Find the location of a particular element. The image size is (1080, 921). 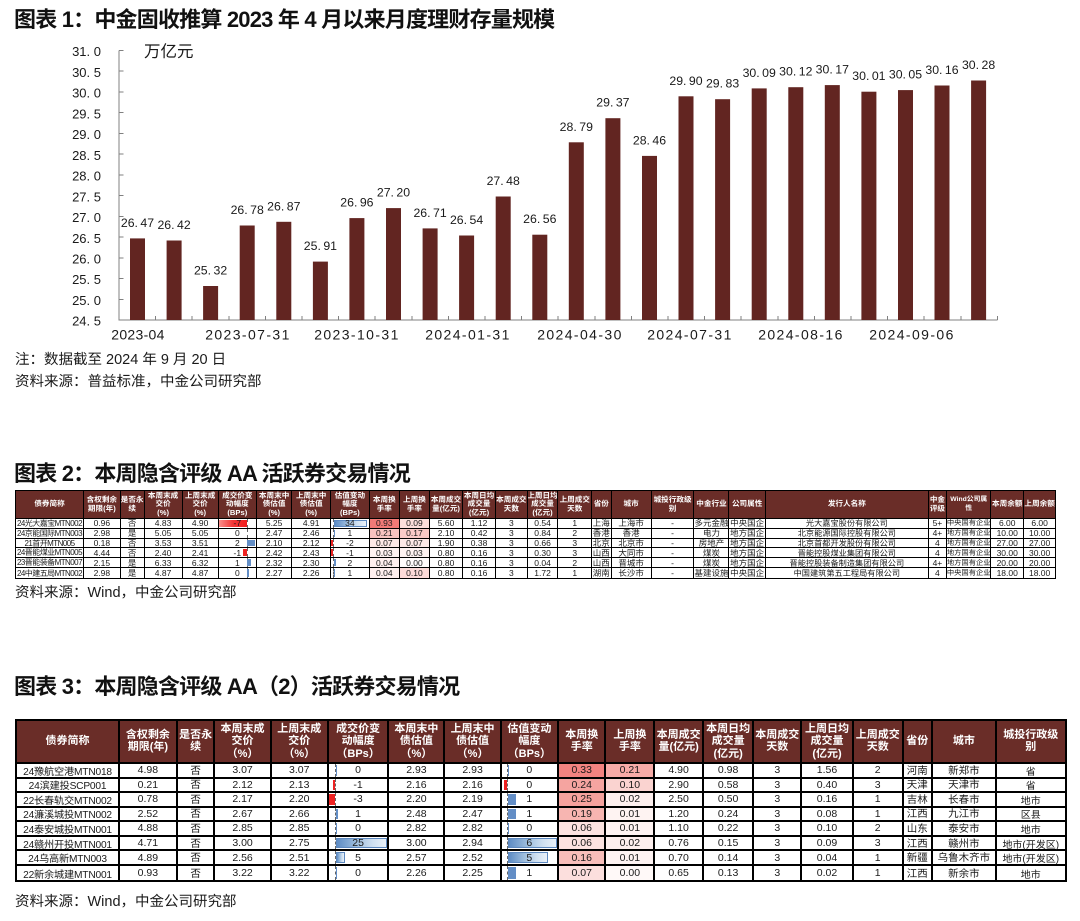

svg-text: 2023-04 is located at coordinates (137, 335).